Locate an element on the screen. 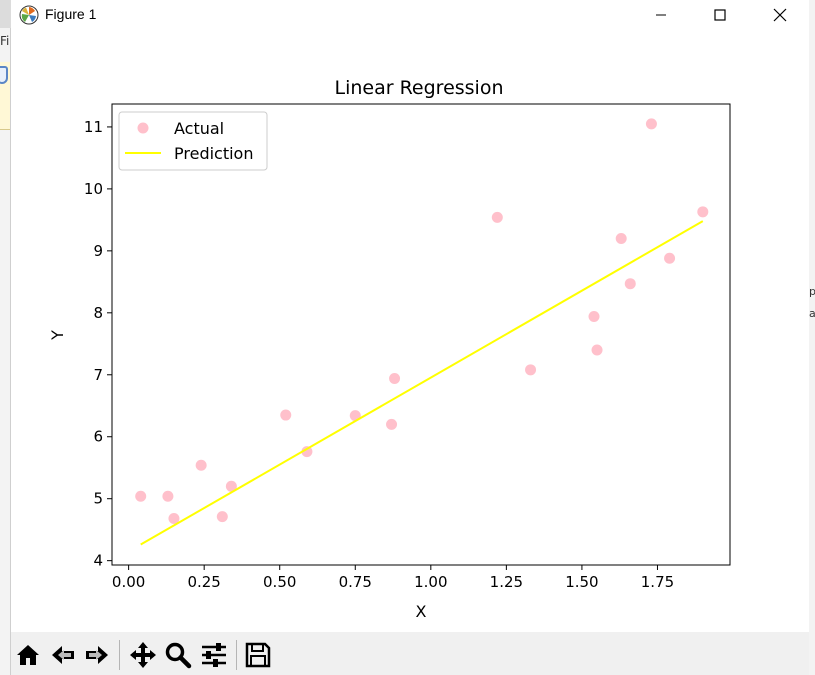 This screenshot has width=815, height=675. zoom-icon is located at coordinates (178, 655).